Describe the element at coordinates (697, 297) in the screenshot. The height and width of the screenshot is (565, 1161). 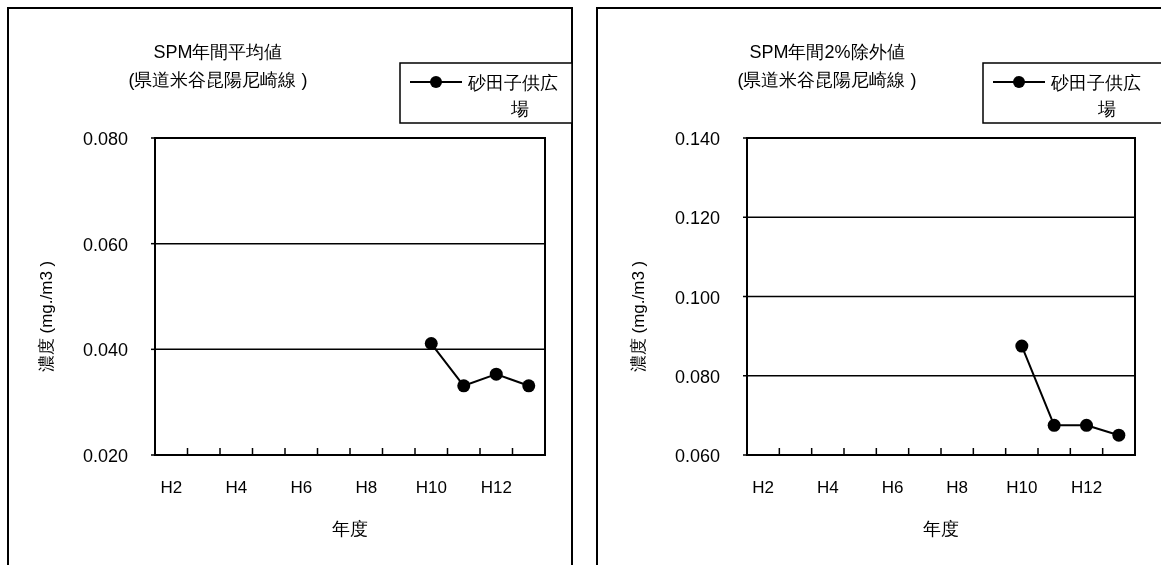
I see `y-tick-label: 0.100` at that location.